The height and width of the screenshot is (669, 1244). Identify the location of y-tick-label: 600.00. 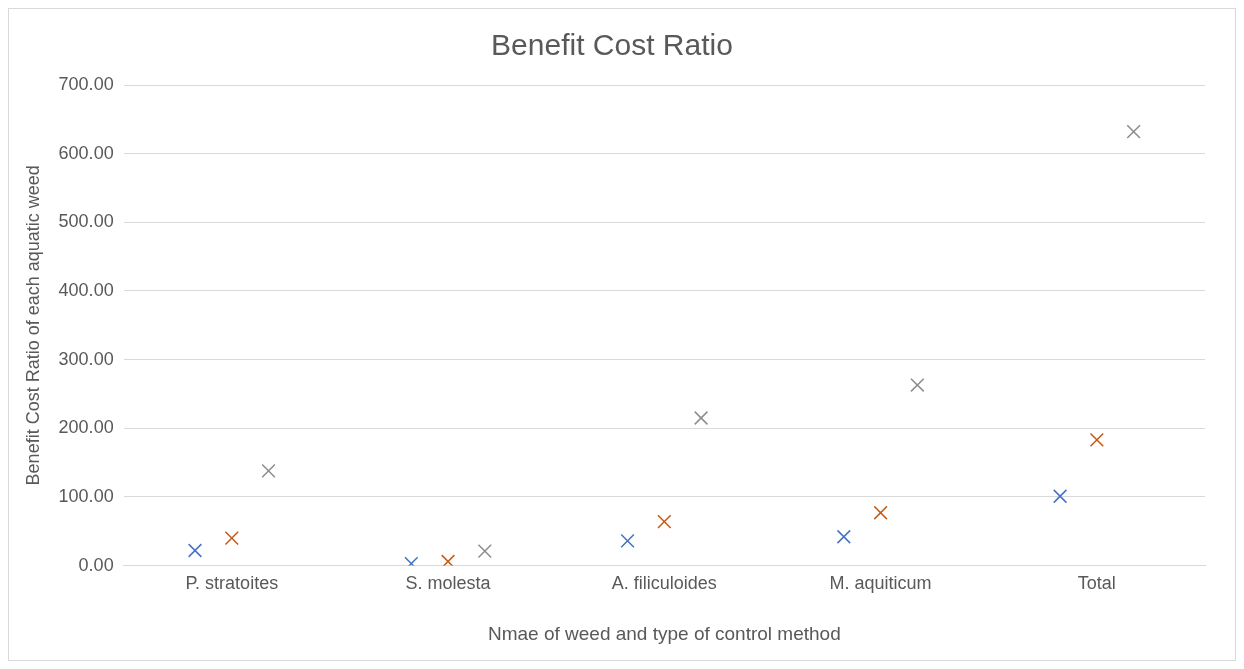
(86, 152).